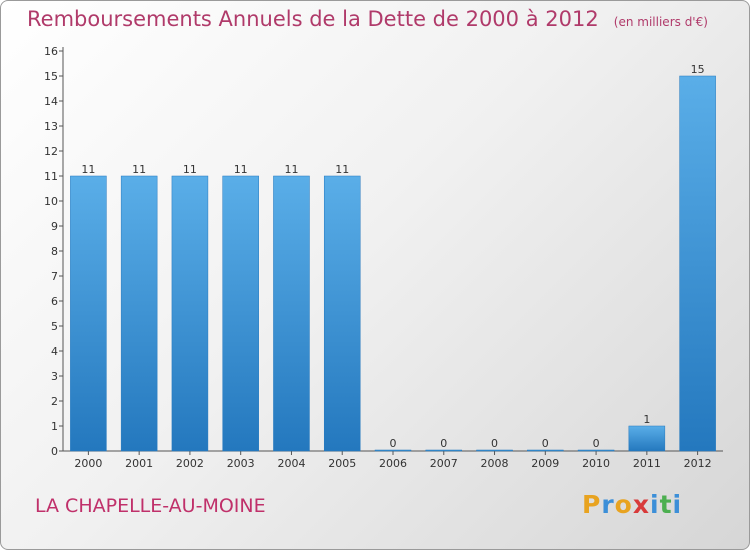  What do you see at coordinates (660, 22) in the screenshot?
I see `unit-text: (en milliers d'€)` at bounding box center [660, 22].